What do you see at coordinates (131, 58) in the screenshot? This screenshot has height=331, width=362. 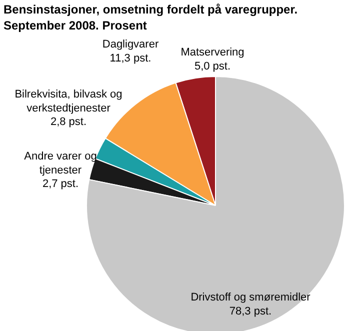 I see `data-label: 11,3 pst.` at bounding box center [131, 58].